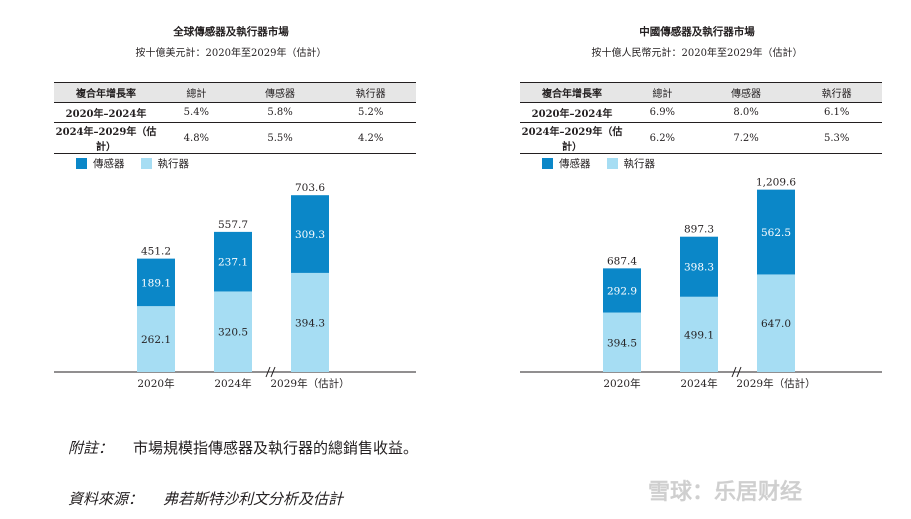 Image resolution: width=911 pixels, height=519 pixels. I want to click on data-label-total: 897.3, so click(699, 230).